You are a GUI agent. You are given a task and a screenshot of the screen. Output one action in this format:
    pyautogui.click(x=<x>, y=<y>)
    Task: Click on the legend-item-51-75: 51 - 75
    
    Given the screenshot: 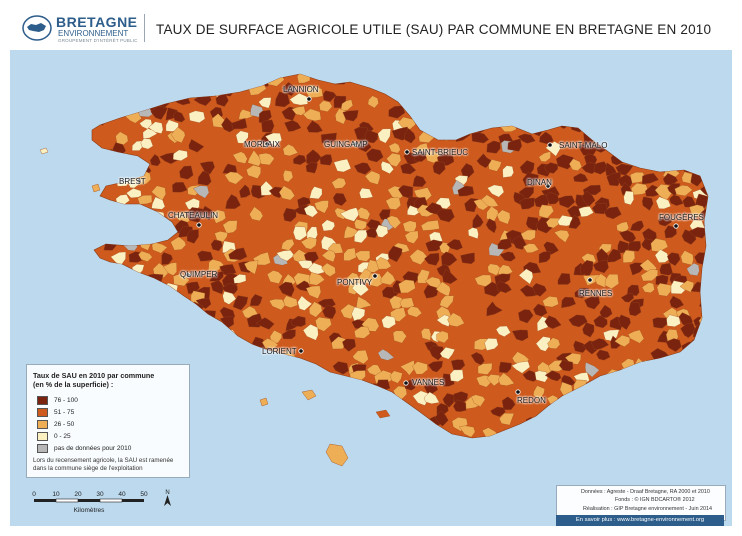 What is the action you would take?
    pyautogui.click(x=55, y=412)
    